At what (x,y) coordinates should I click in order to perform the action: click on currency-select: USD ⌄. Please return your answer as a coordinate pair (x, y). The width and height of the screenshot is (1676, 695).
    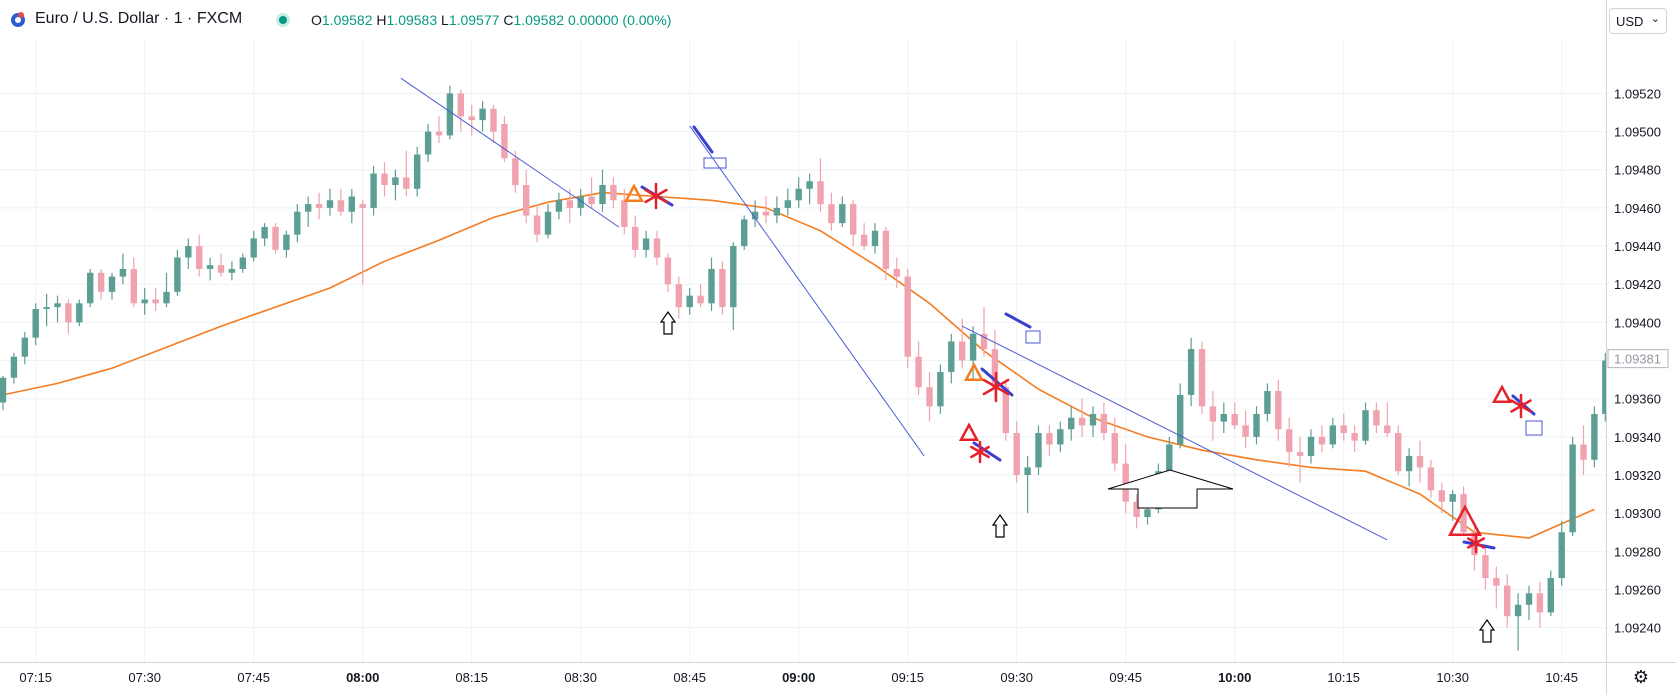
    Looking at the image, I should click on (1638, 21).